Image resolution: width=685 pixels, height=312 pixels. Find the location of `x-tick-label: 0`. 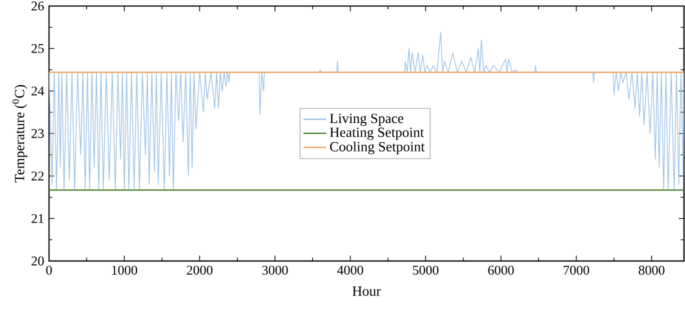

x-tick-label: 0 is located at coordinates (49, 270).